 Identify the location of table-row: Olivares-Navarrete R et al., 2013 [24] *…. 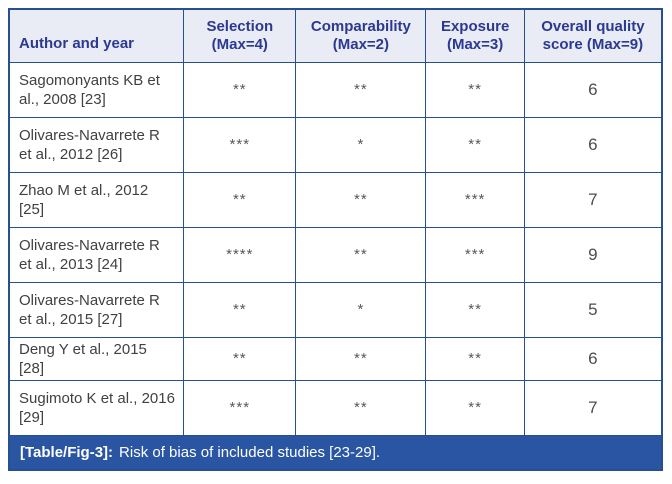
(335, 254).